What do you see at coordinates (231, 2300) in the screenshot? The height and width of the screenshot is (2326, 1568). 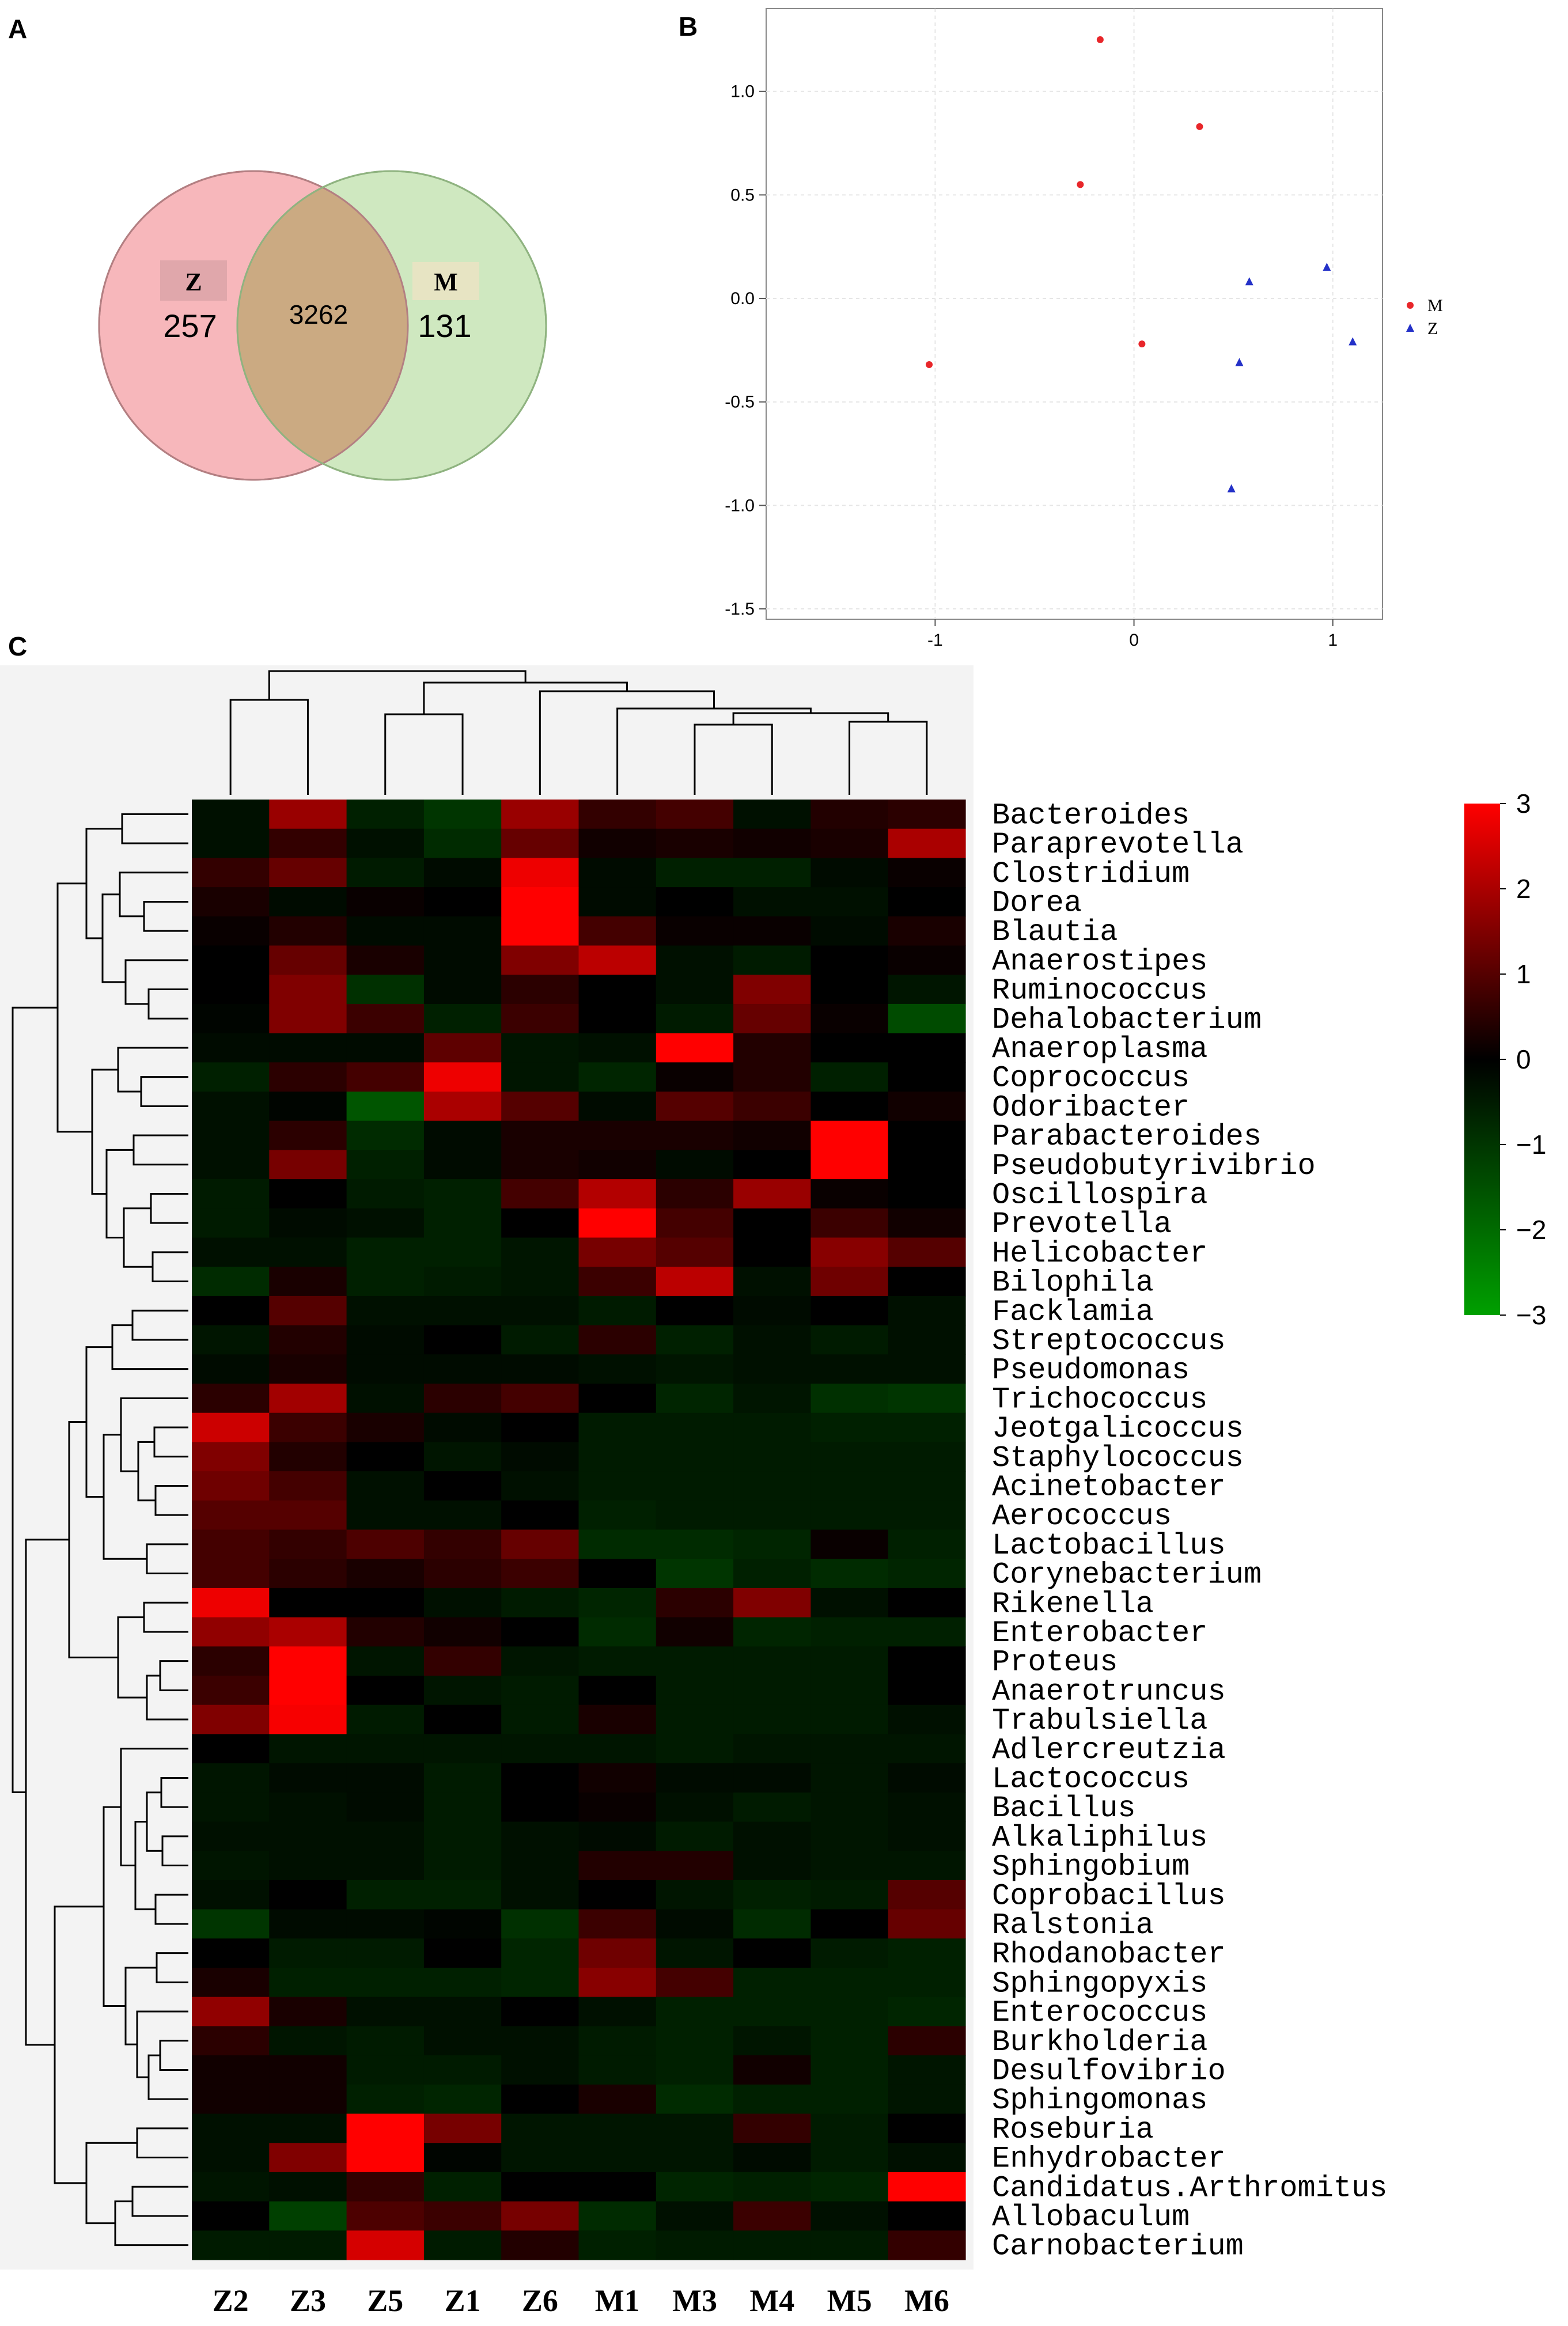 I see `column-label: Z2` at bounding box center [231, 2300].